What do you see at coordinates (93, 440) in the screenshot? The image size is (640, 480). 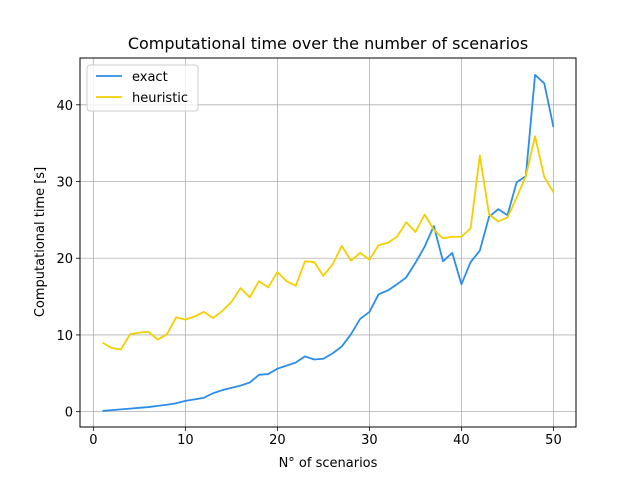 I see `x-tick-label: 0` at bounding box center [93, 440].